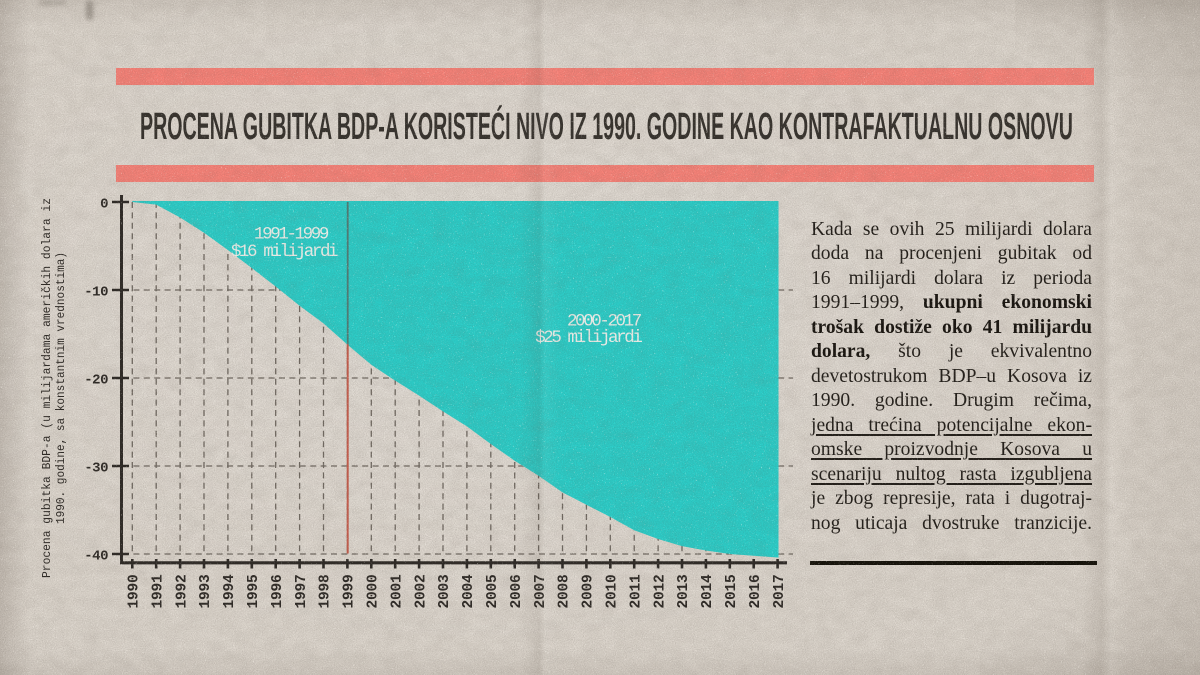 This screenshot has width=1200, height=675. Describe the element at coordinates (613, 591) in the screenshot. I see `svg-text: 2010` at that location.